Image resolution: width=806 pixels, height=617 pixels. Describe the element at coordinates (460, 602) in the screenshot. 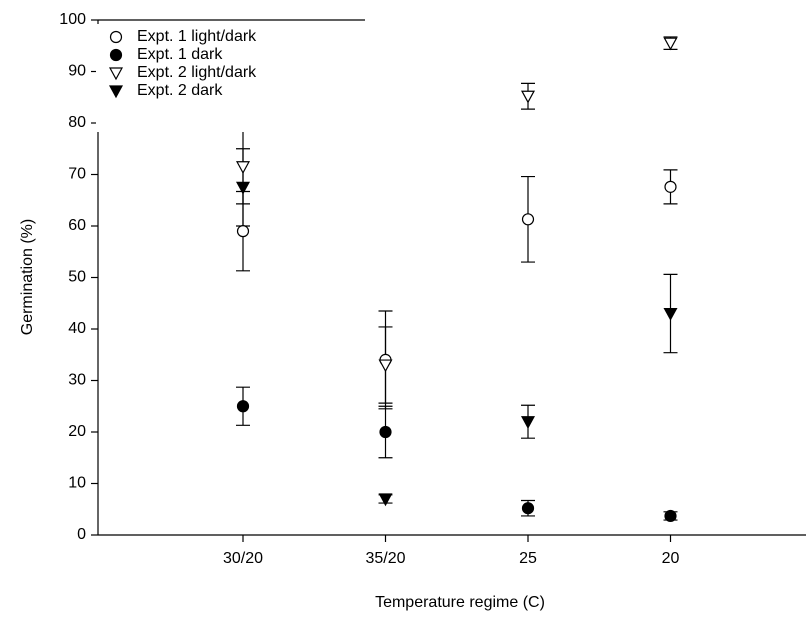

I see `x-axis-label: Temperature regime (C)` at that location.